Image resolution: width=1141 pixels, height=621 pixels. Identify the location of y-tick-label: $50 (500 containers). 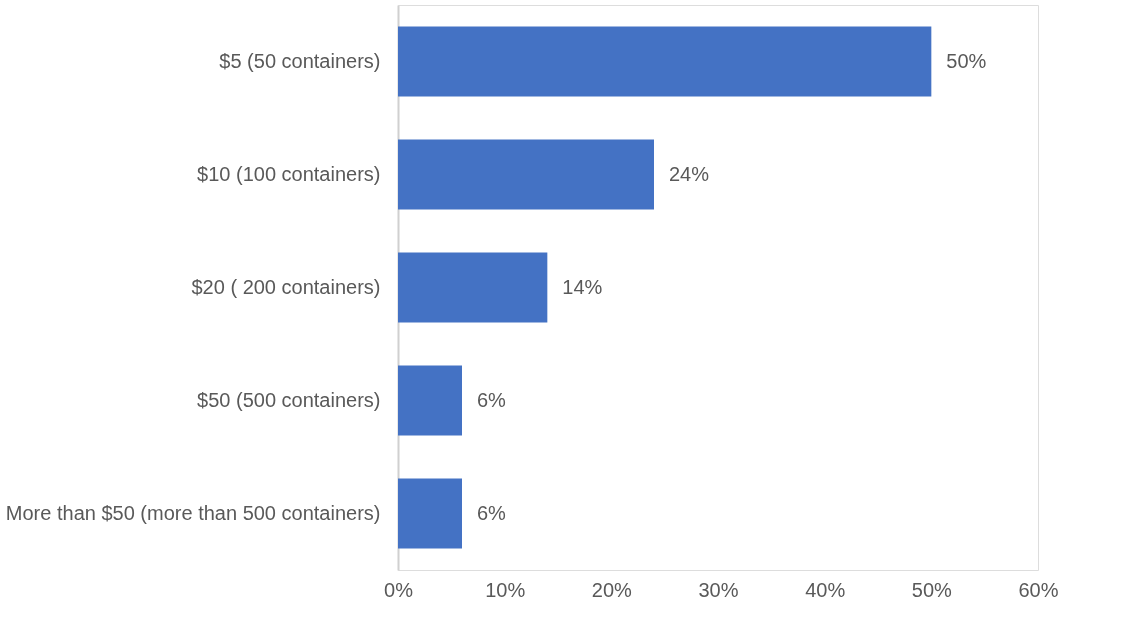
(289, 399).